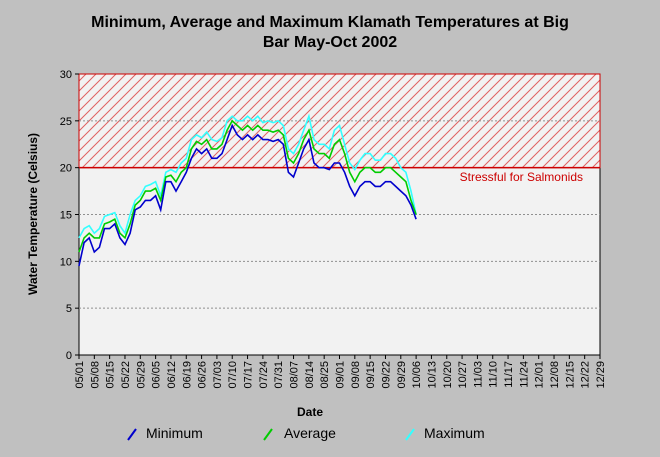  What do you see at coordinates (341, 375) in the screenshot?
I see `x-tick-label: 09/01` at bounding box center [341, 375].